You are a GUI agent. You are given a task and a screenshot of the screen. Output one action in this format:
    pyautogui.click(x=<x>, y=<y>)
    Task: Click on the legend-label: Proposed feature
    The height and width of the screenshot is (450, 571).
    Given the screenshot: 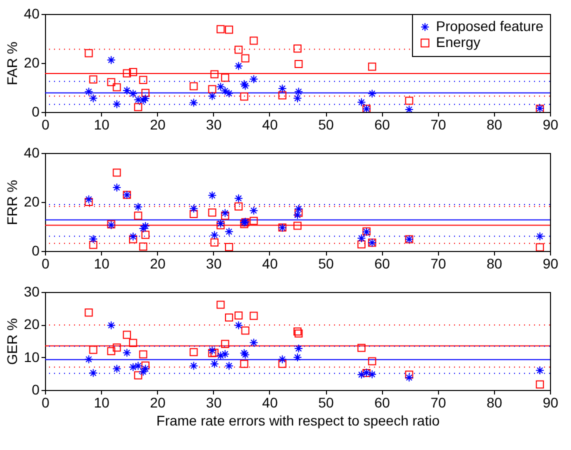 What is the action you would take?
    pyautogui.click(x=490, y=26)
    